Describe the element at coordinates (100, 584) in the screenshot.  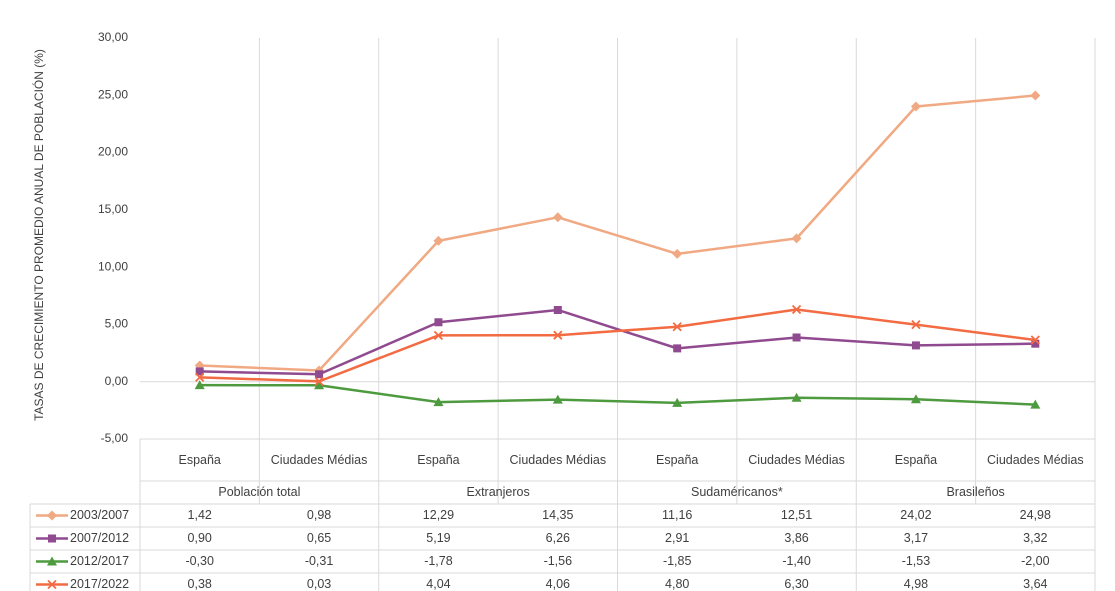
I see `legend-label: 2017/2022` at that location.